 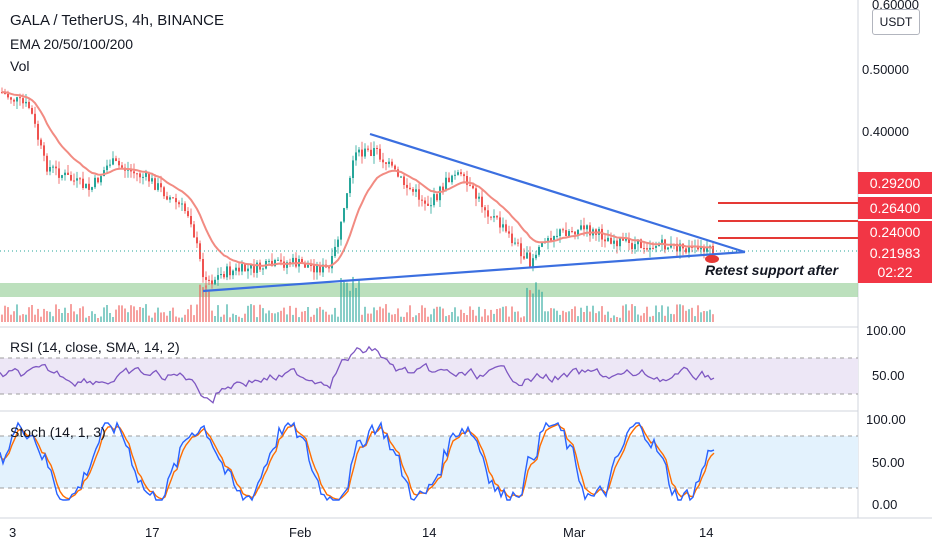 I want to click on ascending-trendline, so click(x=474, y=271).